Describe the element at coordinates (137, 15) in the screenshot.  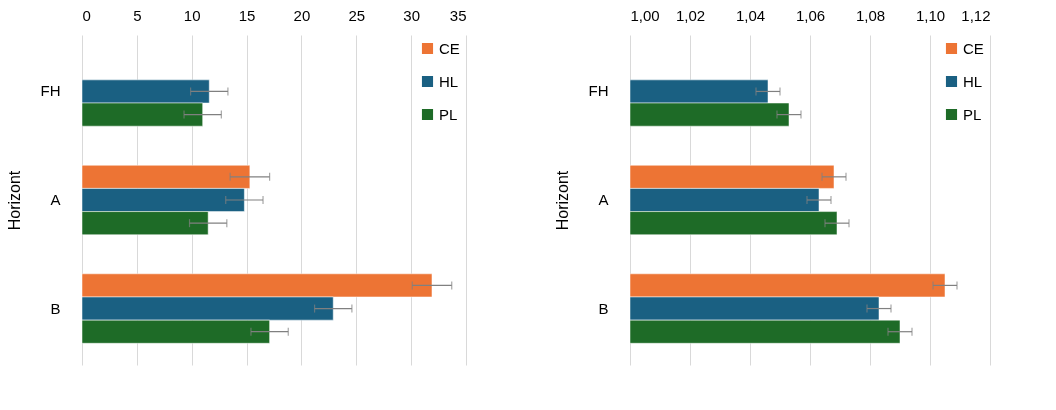
I see `x-tick-label: 5` at that location.